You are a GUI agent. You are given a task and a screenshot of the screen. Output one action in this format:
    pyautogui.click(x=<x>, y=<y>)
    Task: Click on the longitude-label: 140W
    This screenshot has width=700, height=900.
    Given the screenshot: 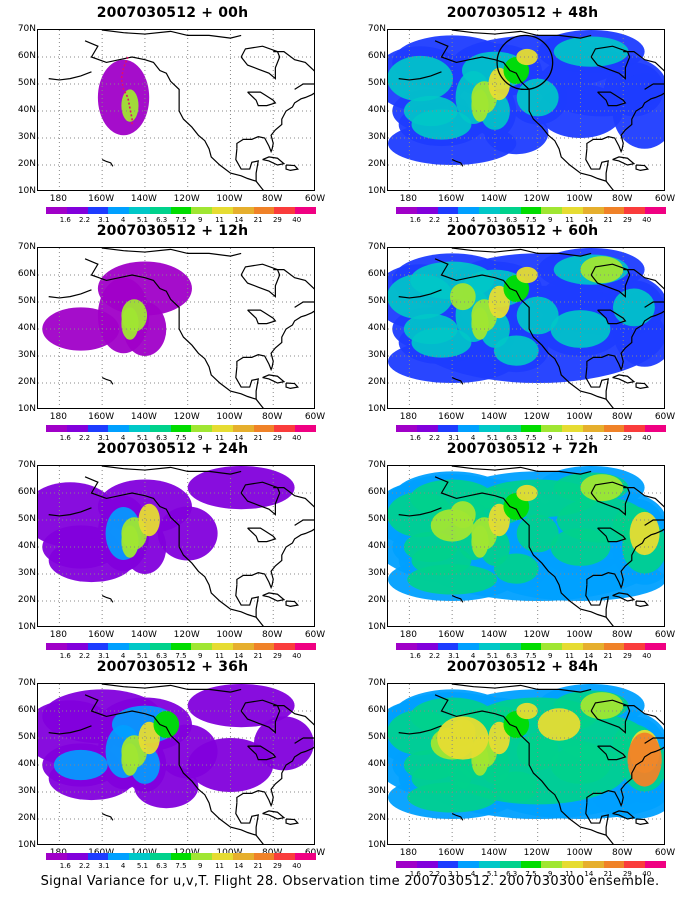 What is the action you would take?
    pyautogui.click(x=493, y=853)
    